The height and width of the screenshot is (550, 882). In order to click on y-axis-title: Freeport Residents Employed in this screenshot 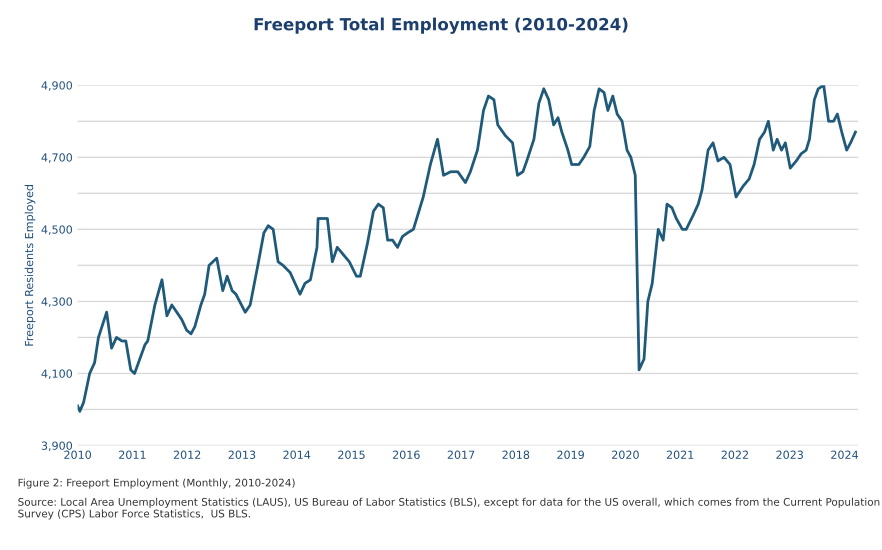, I will do `click(30, 265)`.